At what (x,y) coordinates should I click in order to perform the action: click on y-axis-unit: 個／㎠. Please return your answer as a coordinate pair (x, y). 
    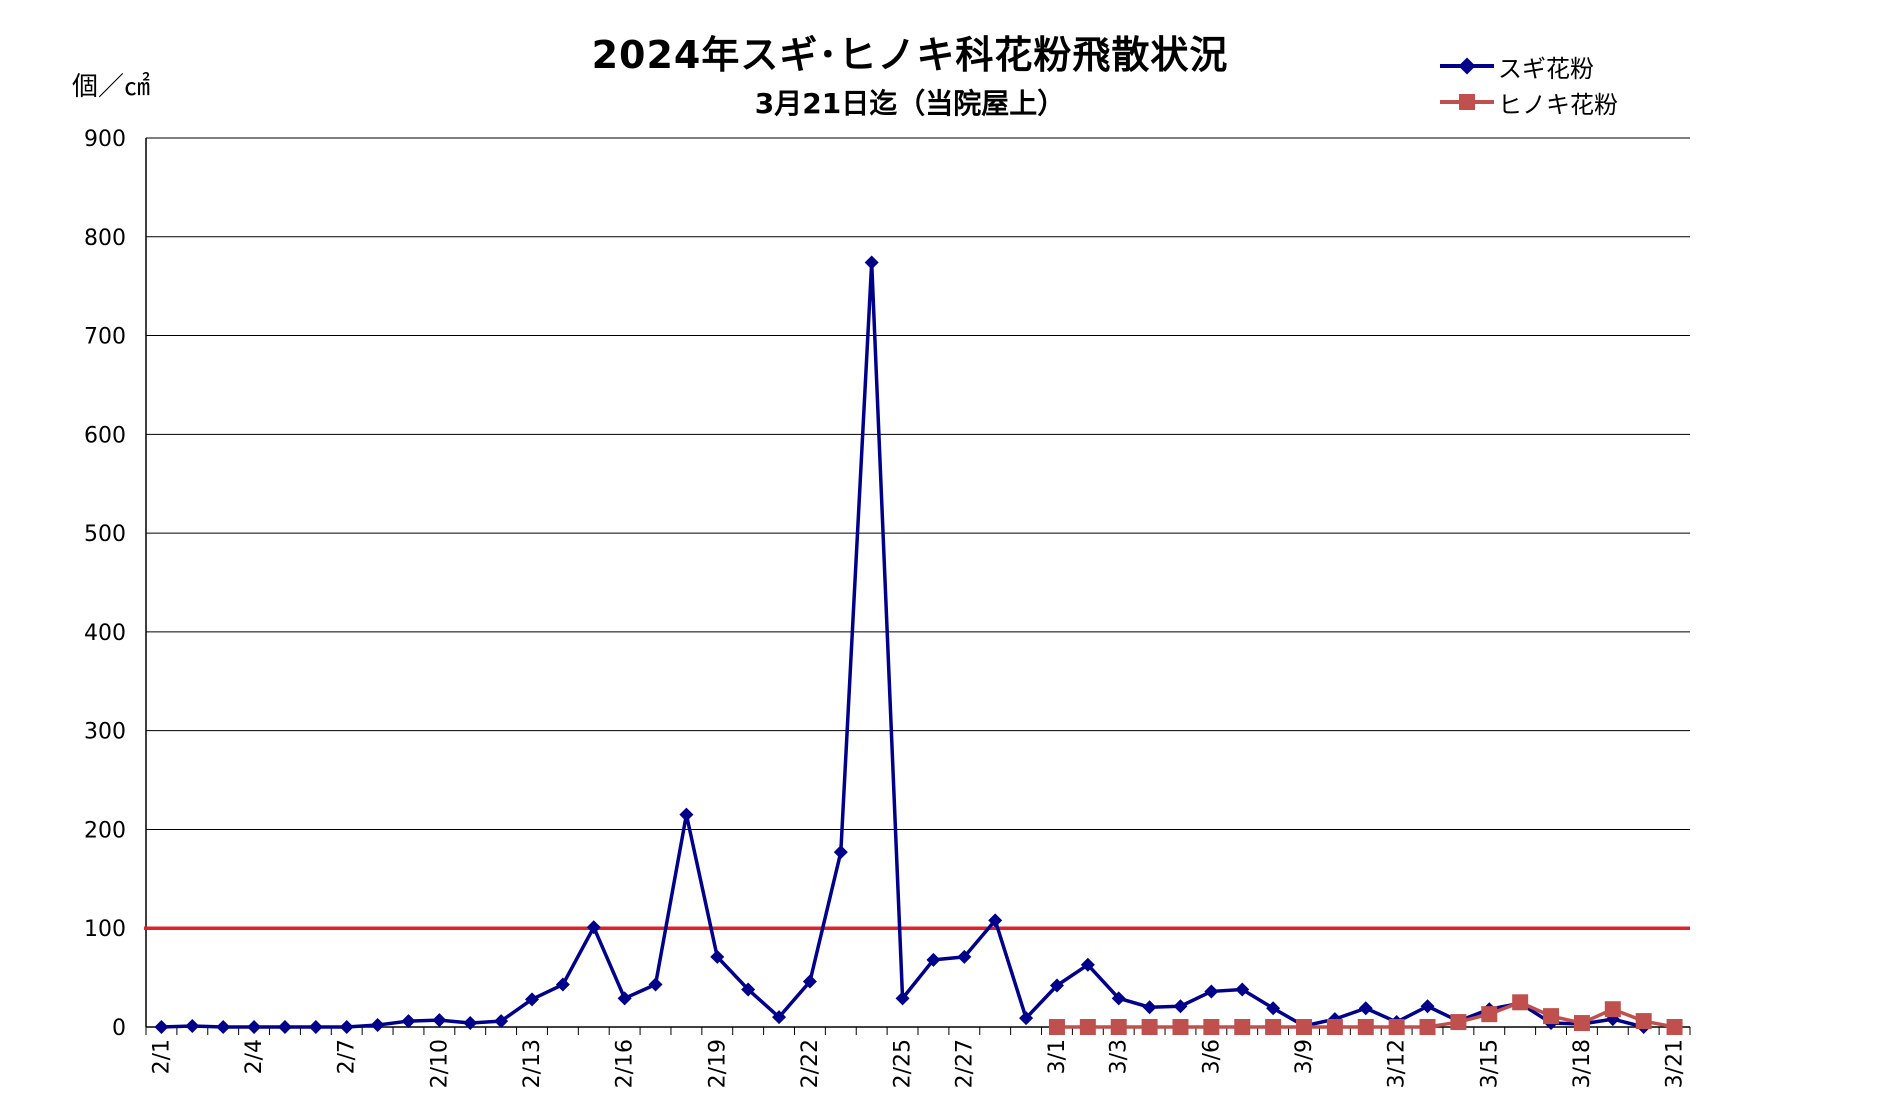
    Looking at the image, I should click on (111, 87).